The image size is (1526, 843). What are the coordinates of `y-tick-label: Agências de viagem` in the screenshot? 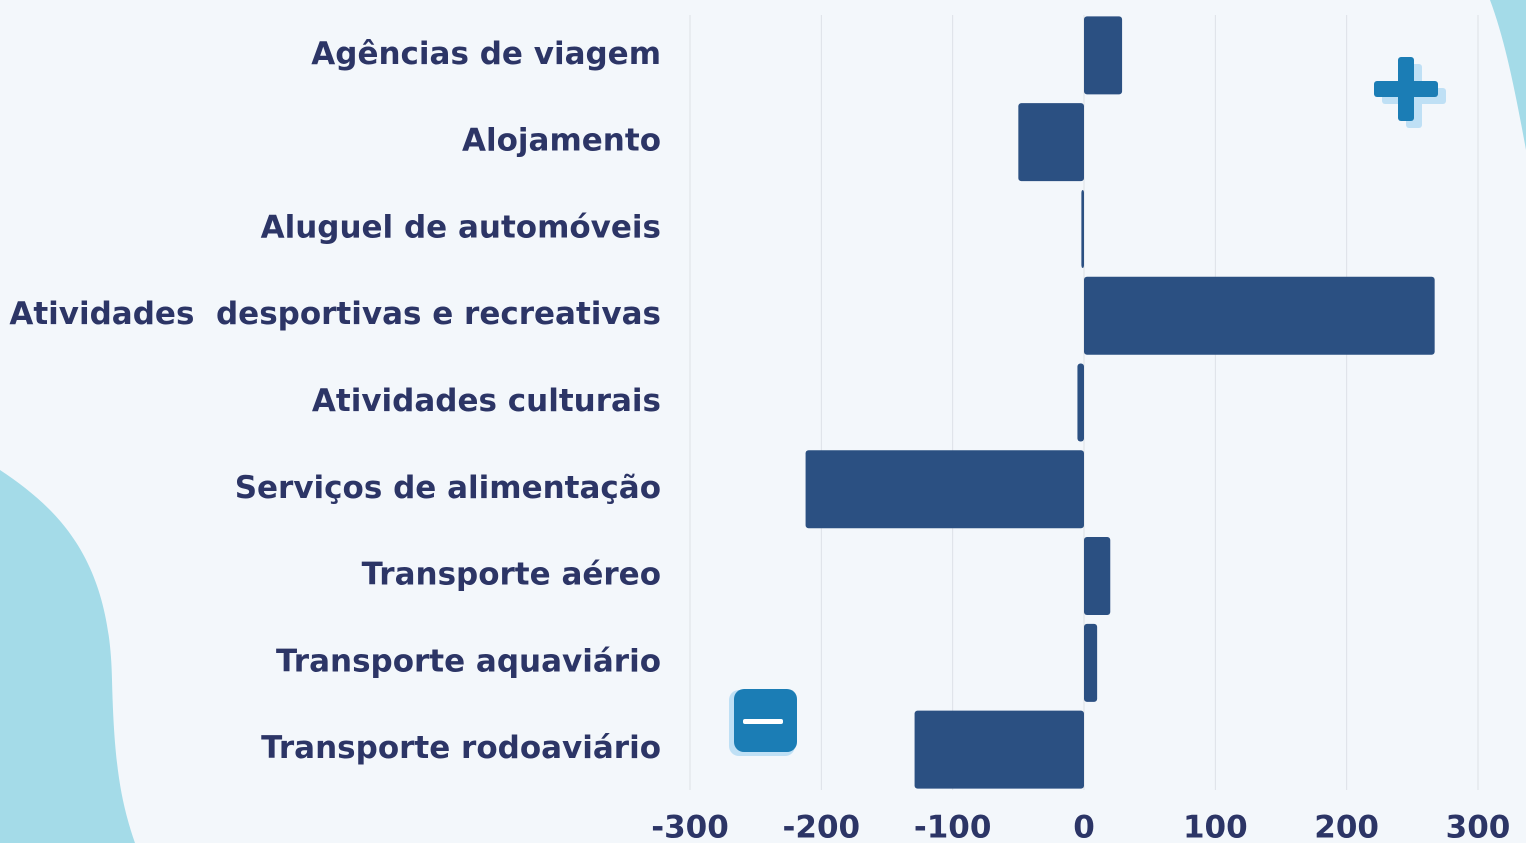 It's located at (486, 54).